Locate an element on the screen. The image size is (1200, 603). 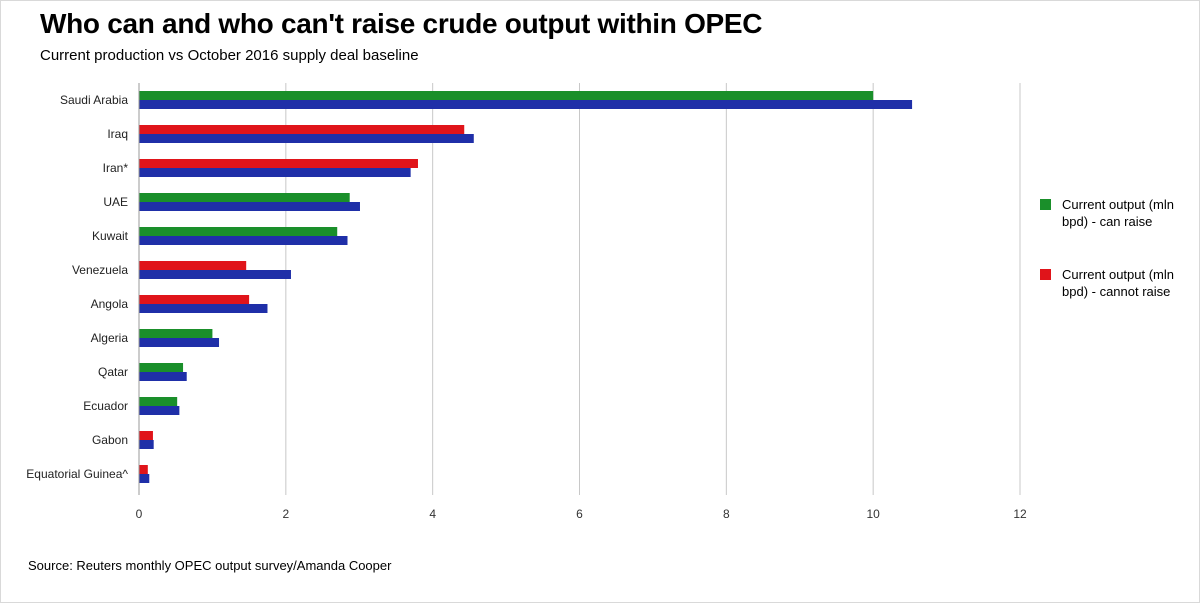
legend-label-can-raise: Current output (mln bpd) - can raise is located at coordinates (1118, 213).